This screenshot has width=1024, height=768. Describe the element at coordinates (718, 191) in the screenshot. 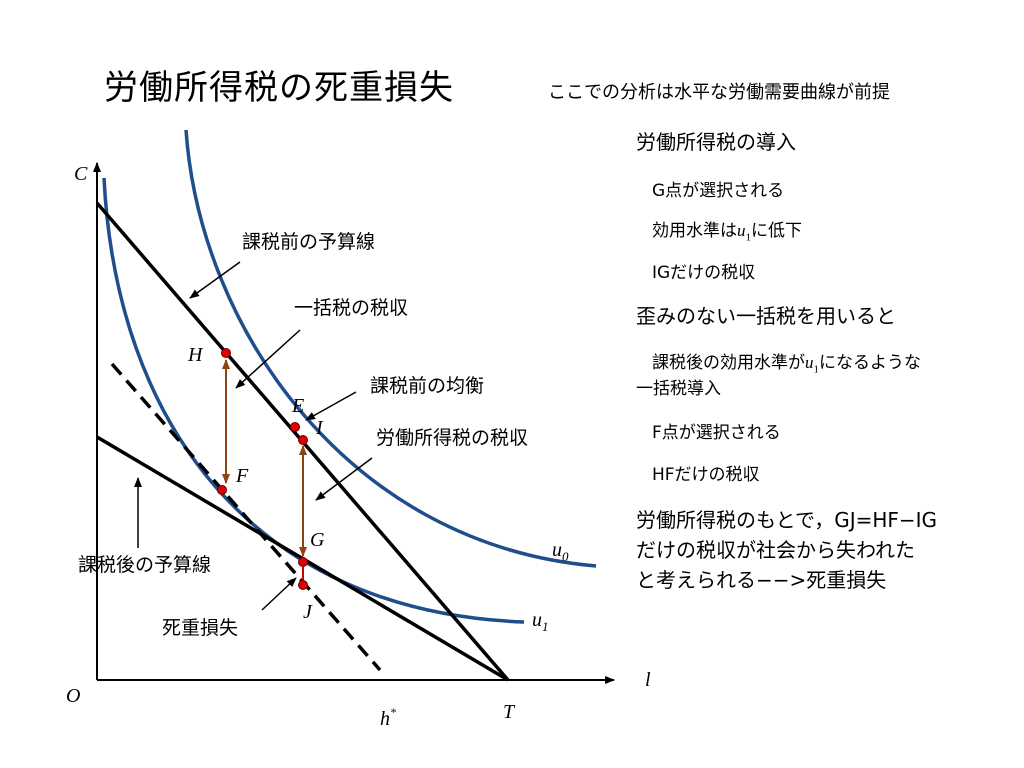

I see `note-g-selected: G点が選択される` at that location.